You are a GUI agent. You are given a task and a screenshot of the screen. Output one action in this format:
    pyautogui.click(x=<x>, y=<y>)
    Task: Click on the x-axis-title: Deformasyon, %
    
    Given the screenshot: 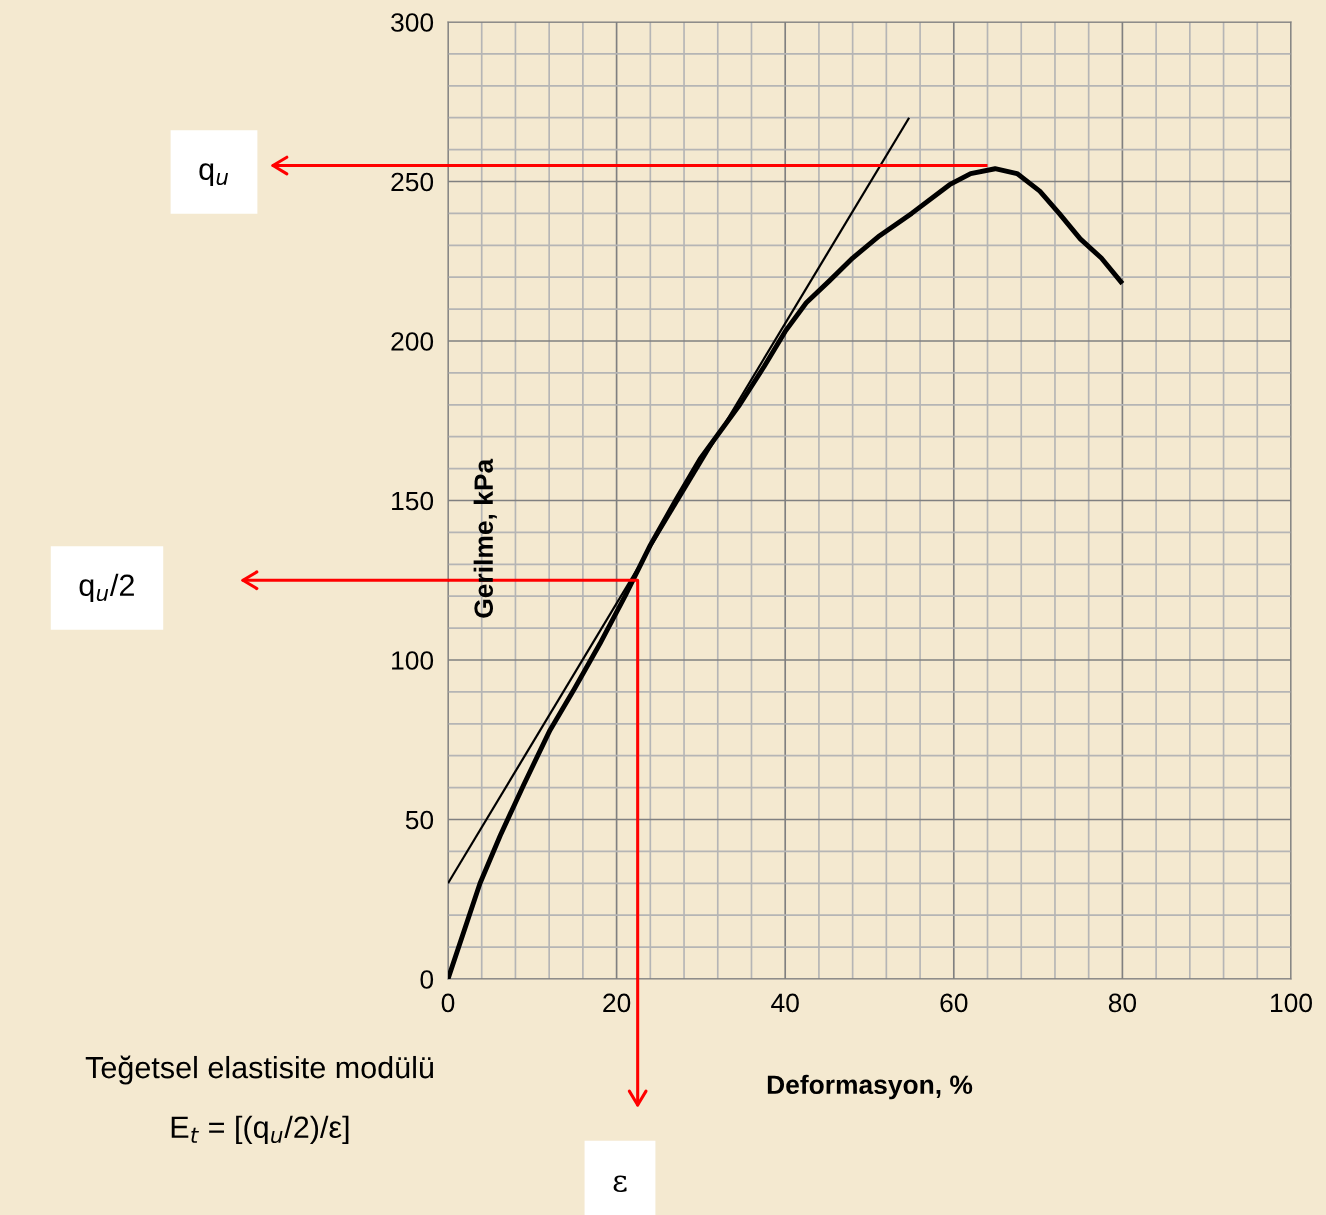 What is the action you would take?
    pyautogui.click(x=870, y=1087)
    